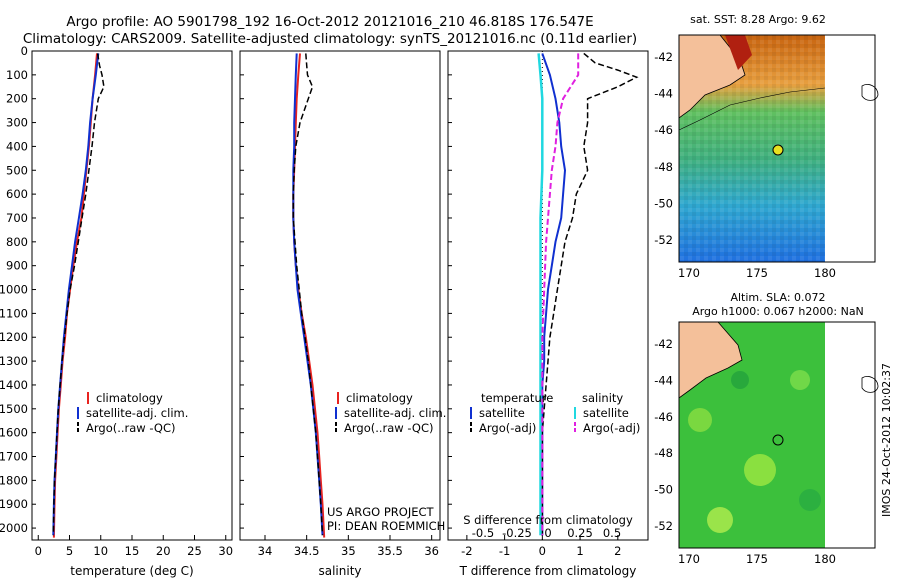  I want to click on x-tick-label: 5, so click(69, 551).